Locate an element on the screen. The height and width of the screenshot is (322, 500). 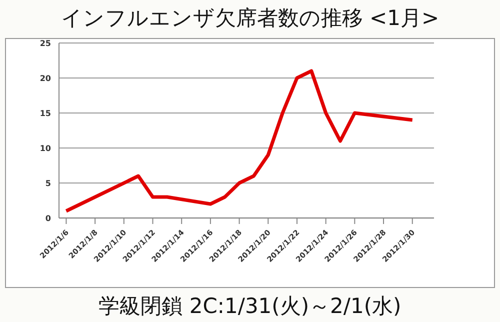
y-tick-label: 10 is located at coordinates (46, 148).